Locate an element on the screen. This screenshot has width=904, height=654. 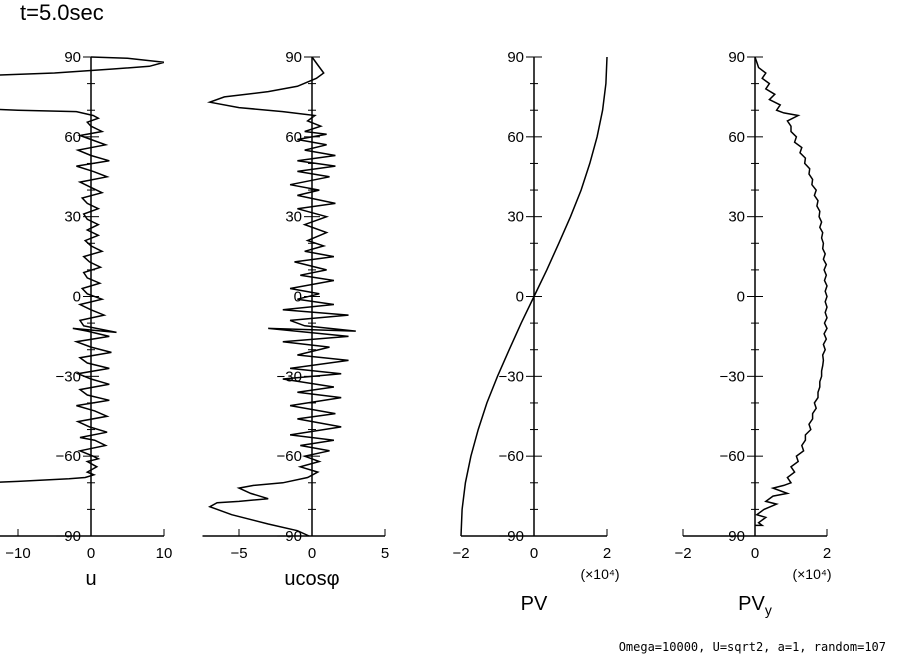
x-axis-label: u is located at coordinates (90, 579).